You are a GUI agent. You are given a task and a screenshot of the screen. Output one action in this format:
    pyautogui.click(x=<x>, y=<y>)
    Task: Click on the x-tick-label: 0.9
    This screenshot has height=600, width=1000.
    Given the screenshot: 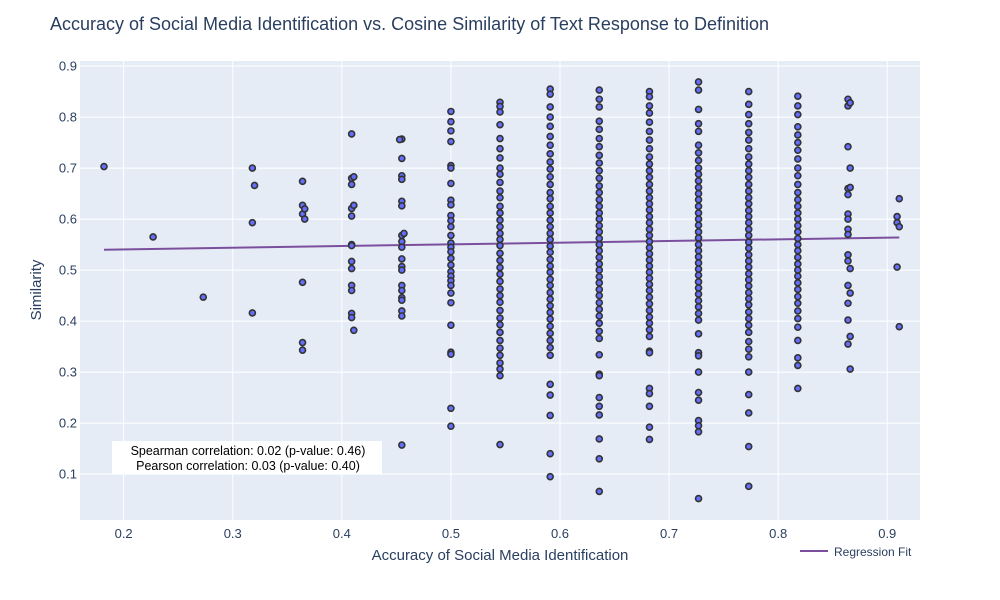 What is the action you would take?
    pyautogui.click(x=887, y=533)
    